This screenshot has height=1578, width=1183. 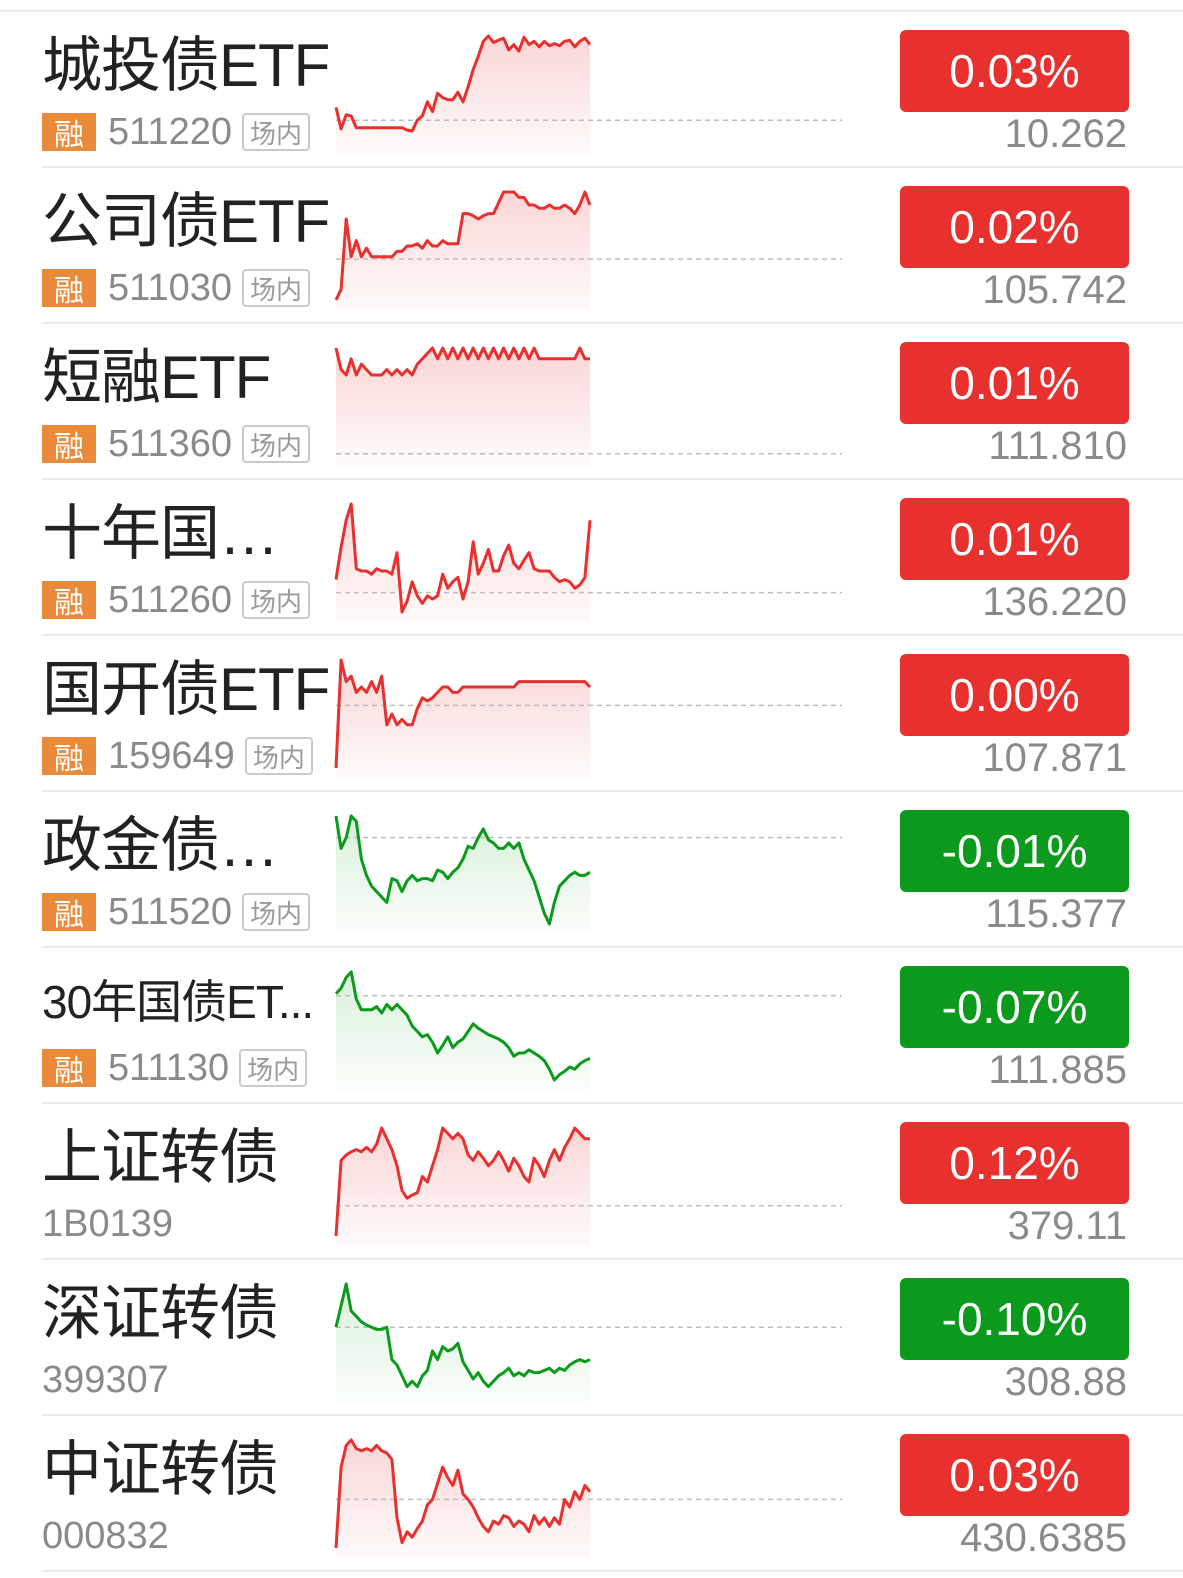 I want to click on security-meta: 融 511030 场内, so click(x=176, y=287).